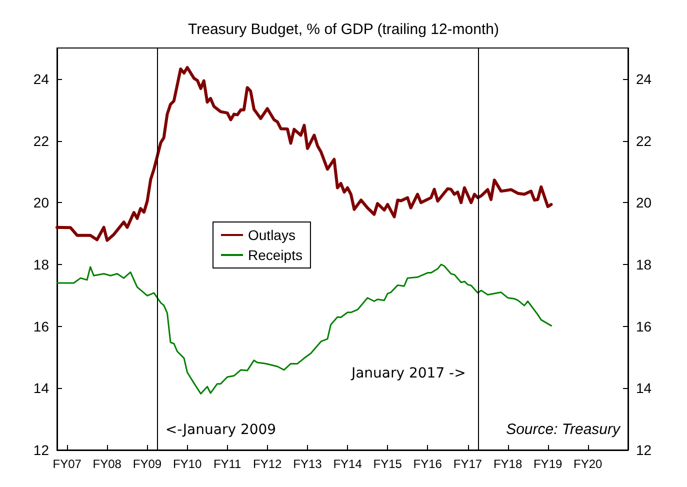 The image size is (687, 487). I want to click on y-tick-label: 14, so click(41, 388).